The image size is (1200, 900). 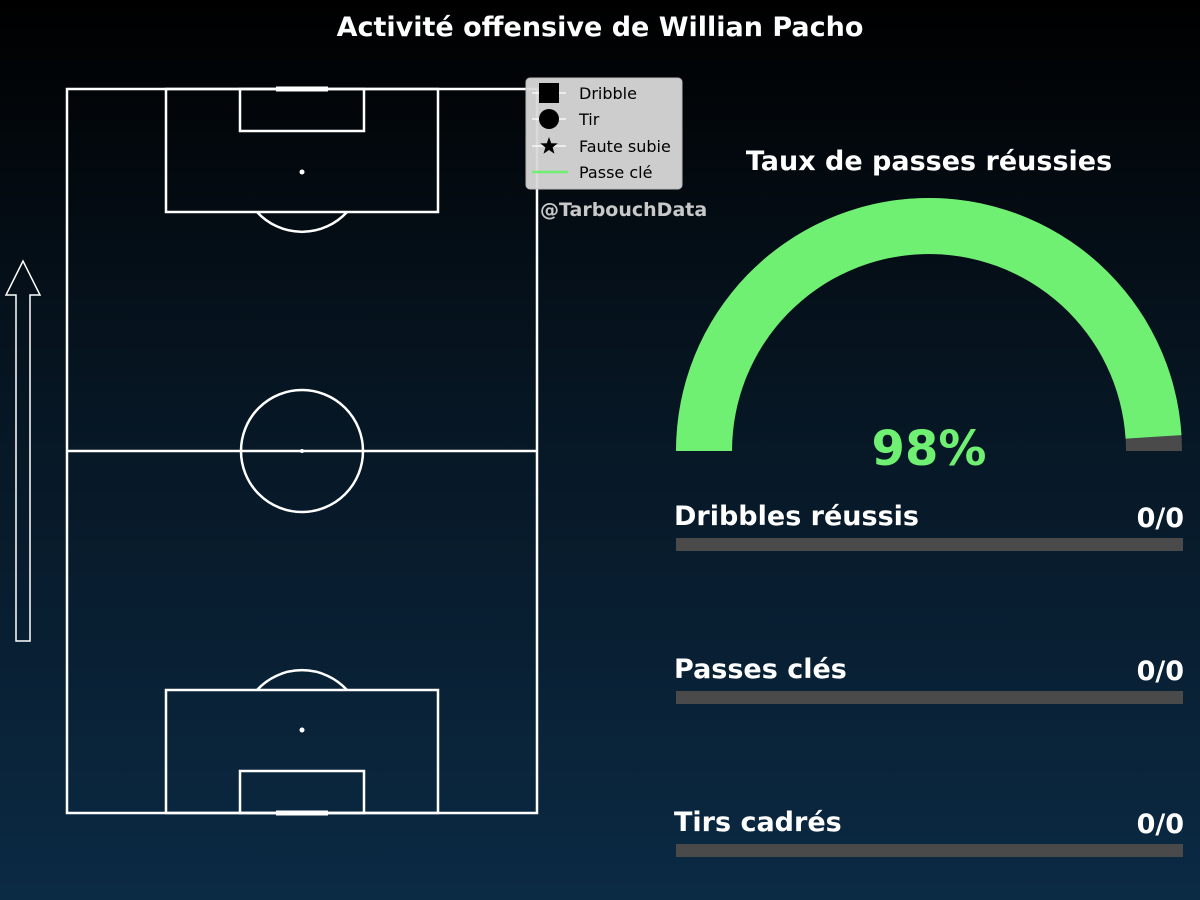 I want to click on legend-label-dribble: Dribble, so click(x=608, y=93).